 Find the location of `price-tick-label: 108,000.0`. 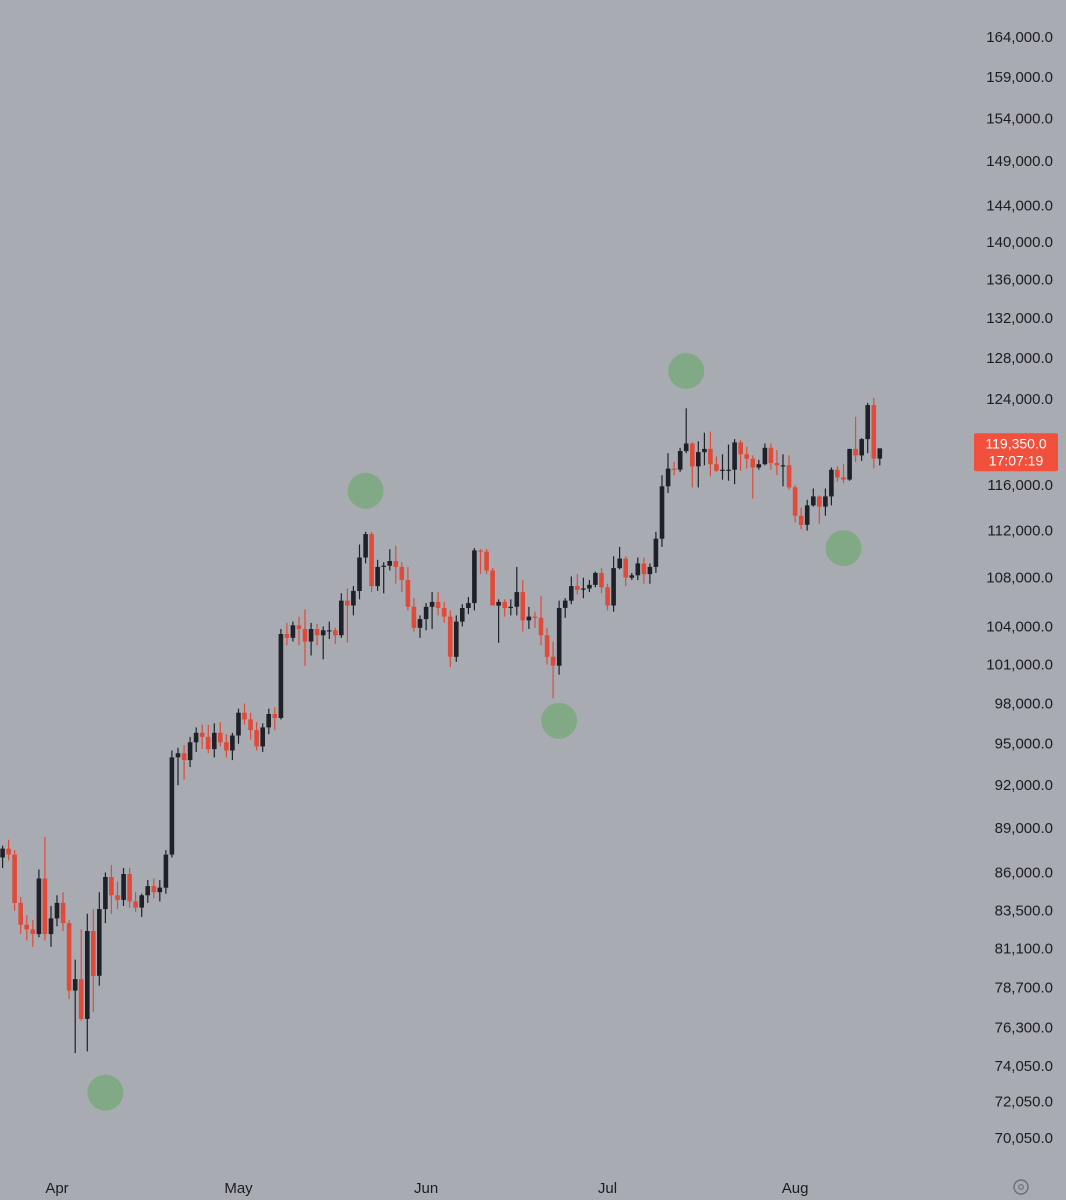

price-tick-label: 108,000.0 is located at coordinates (1019, 578).